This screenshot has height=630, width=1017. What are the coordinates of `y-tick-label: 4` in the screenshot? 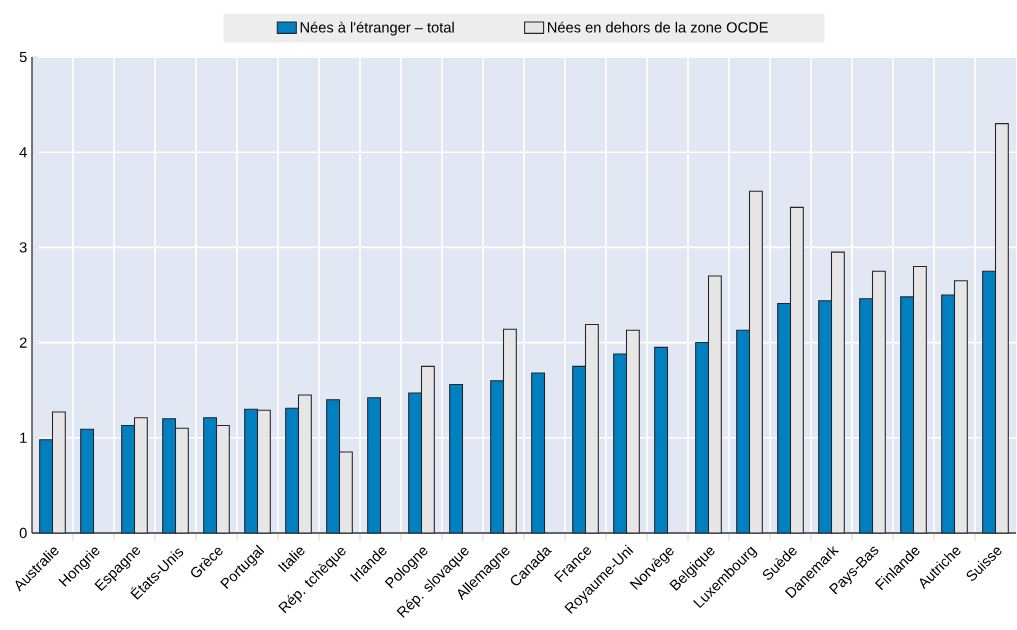 It's located at (23, 152).